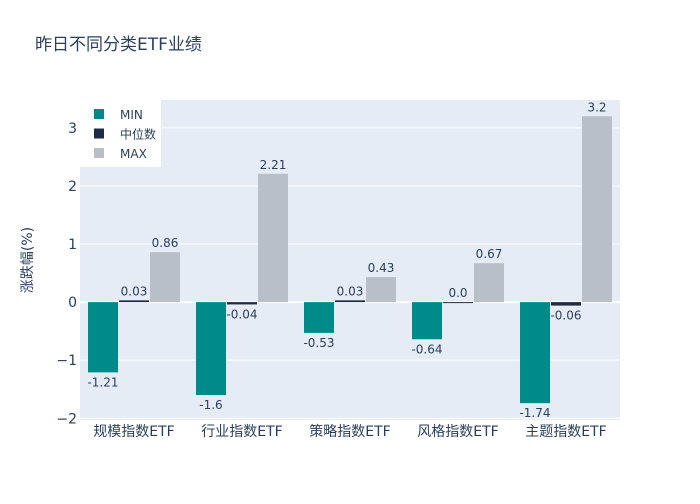 This screenshot has width=700, height=504. What do you see at coordinates (72, 245) in the screenshot?
I see `y-tick-label: 1` at bounding box center [72, 245].